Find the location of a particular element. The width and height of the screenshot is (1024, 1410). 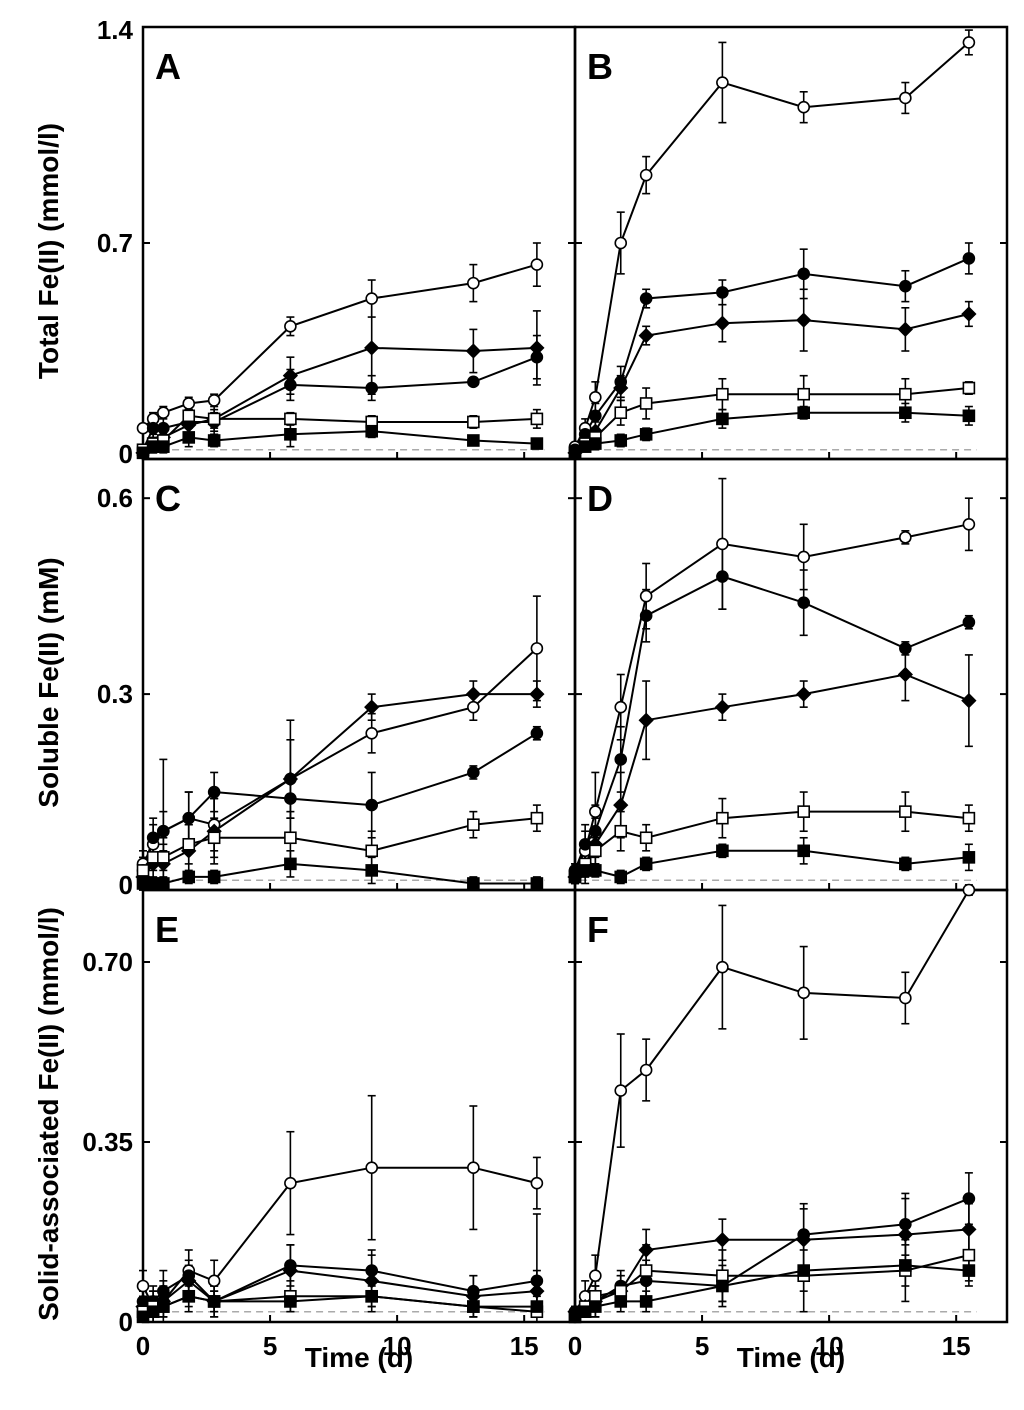

y-tick-label: 1.4 is located at coordinates (115, 30).